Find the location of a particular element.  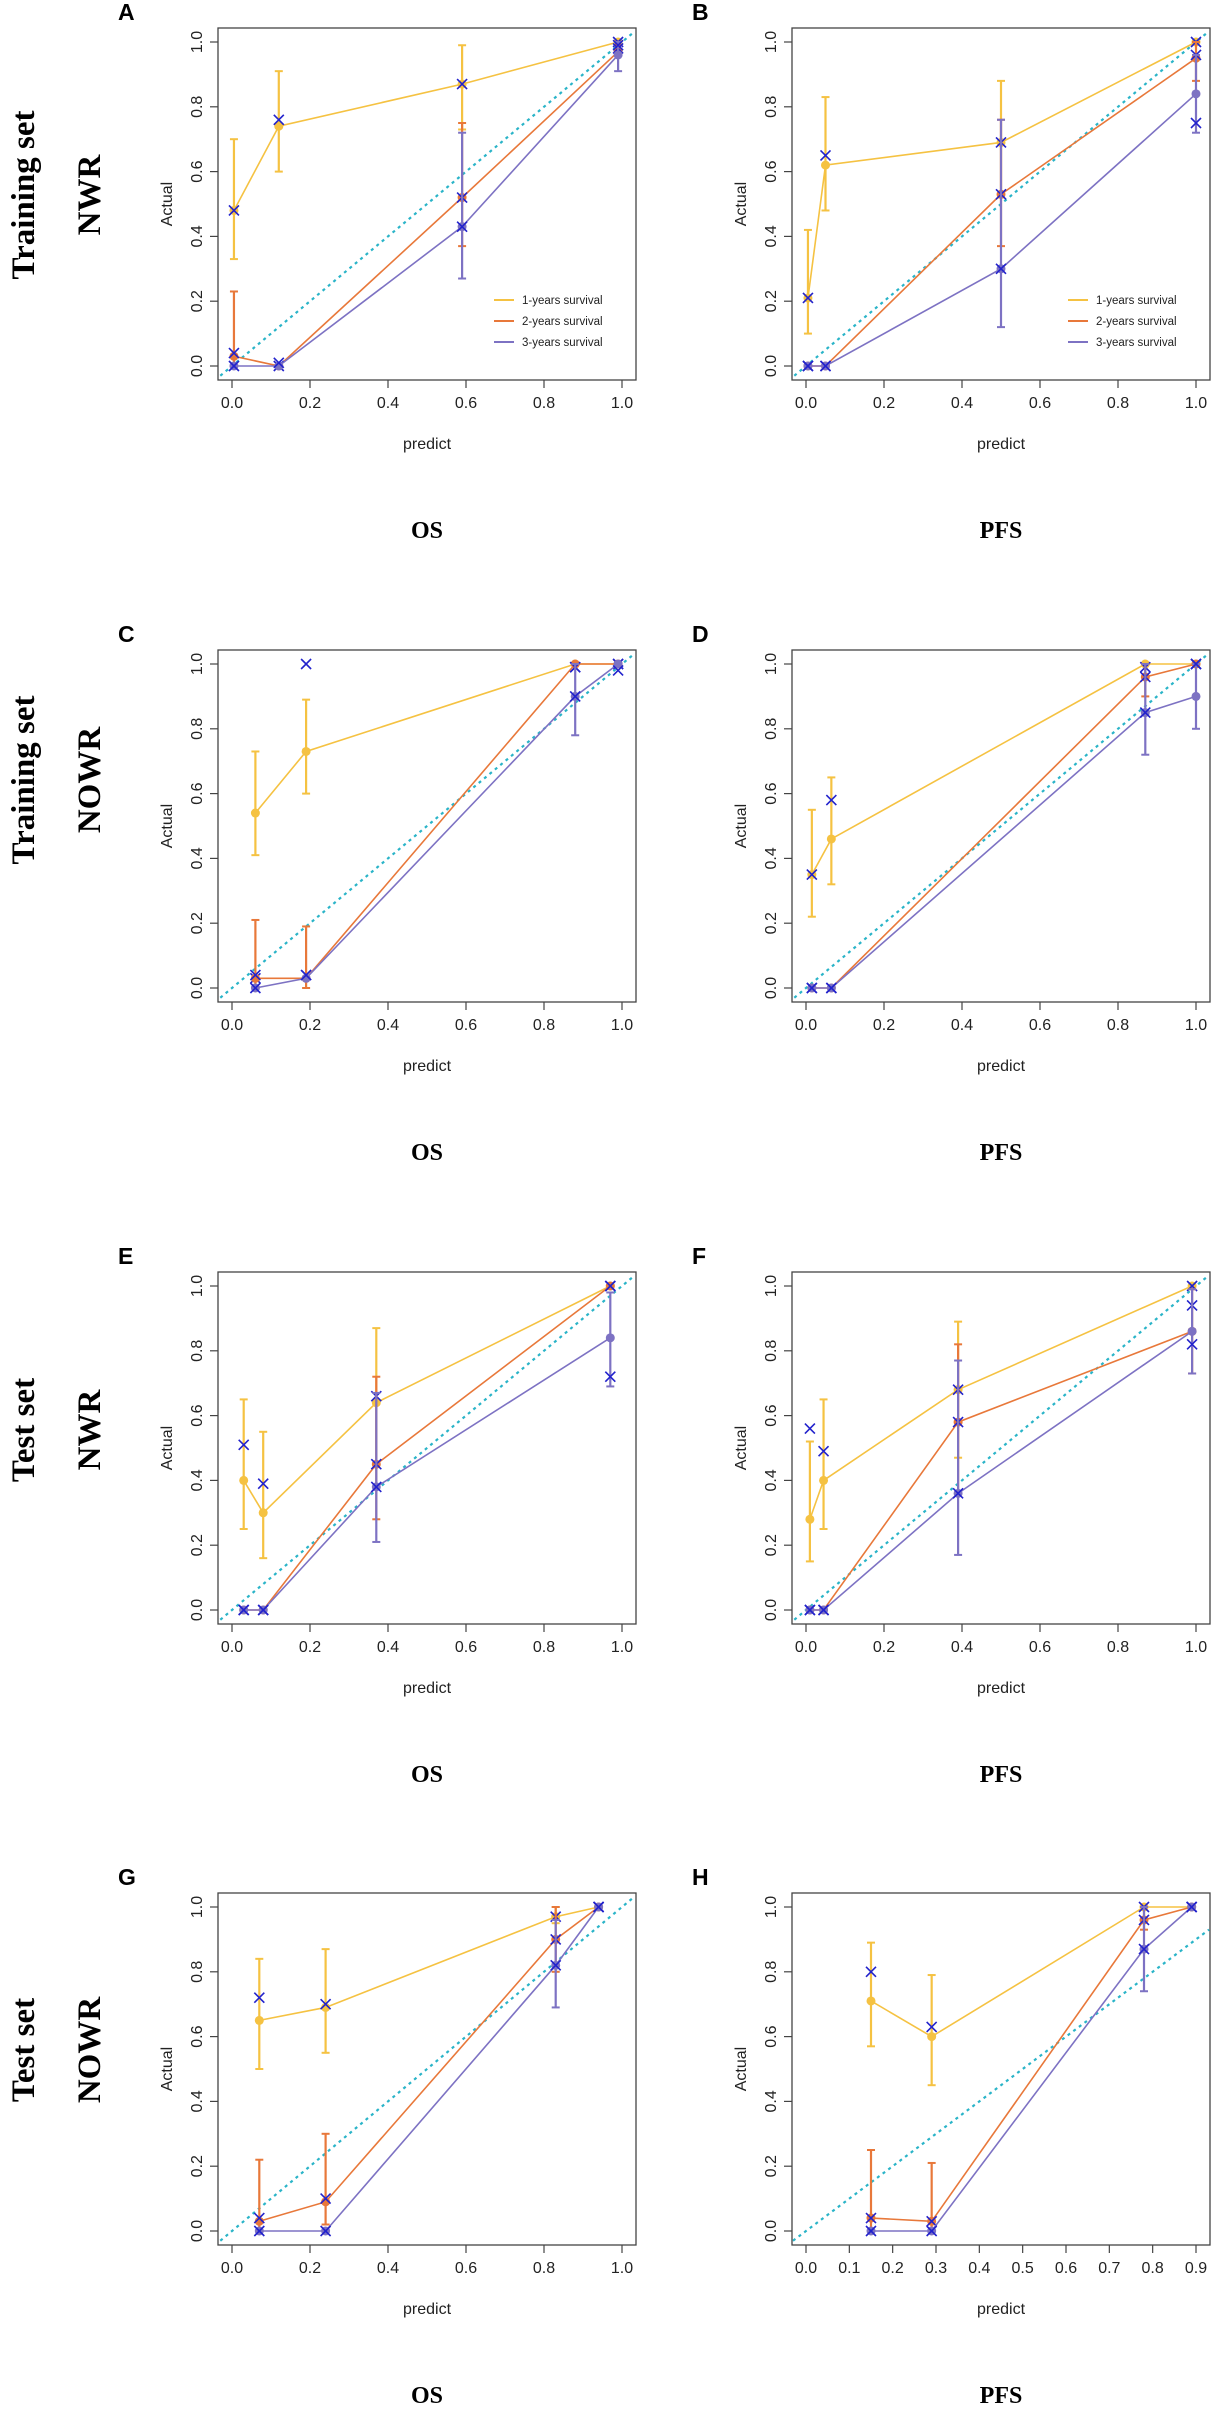

y-tick-label: 0.8 is located at coordinates (771, 1351).